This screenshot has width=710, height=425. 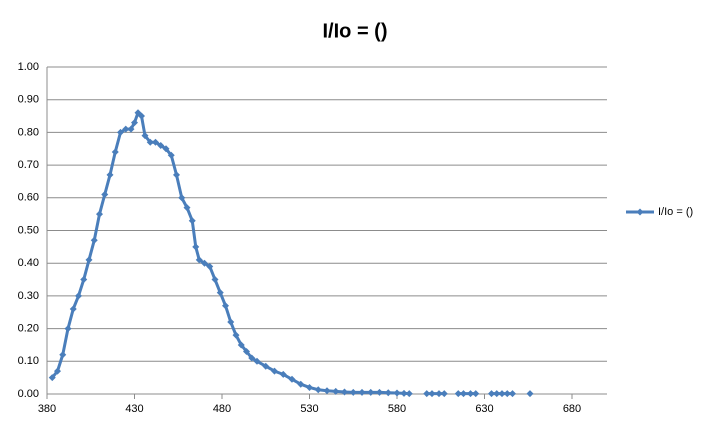 I want to click on chart-title: I/Io = (), so click(x=355, y=31).